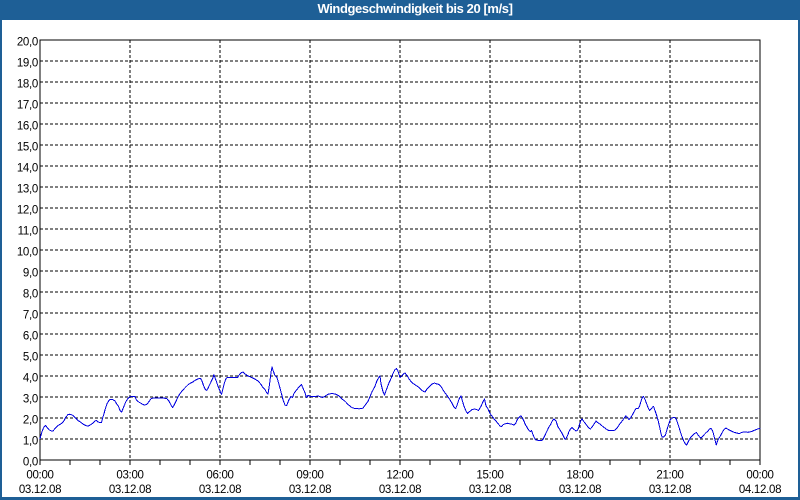  Describe the element at coordinates (309, 476) in the screenshot. I see `svg-text: 09:00` at that location.